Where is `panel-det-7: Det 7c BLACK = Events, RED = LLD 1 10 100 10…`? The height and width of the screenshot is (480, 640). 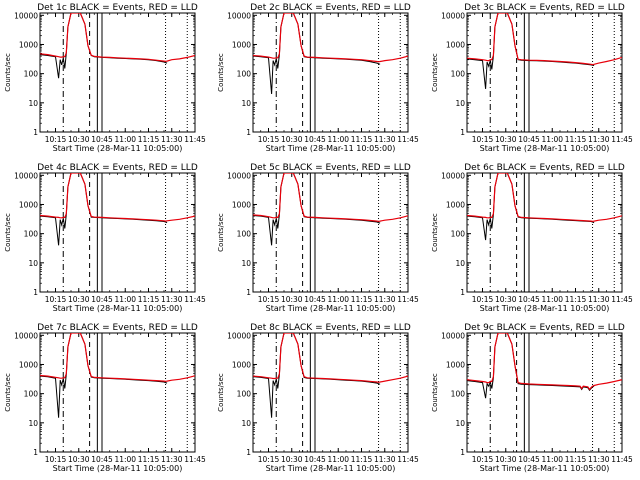
panel-det-7: Det 7c BLACK = Events, RED = LLD 1 10 100 10… is located at coordinates (105, 398).